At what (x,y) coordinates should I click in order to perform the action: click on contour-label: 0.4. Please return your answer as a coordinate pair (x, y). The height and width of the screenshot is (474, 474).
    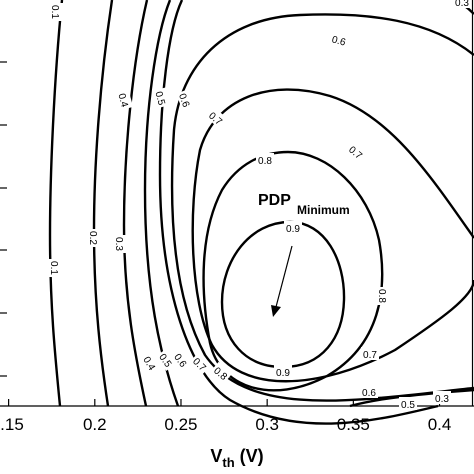
    Looking at the image, I should click on (122, 100).